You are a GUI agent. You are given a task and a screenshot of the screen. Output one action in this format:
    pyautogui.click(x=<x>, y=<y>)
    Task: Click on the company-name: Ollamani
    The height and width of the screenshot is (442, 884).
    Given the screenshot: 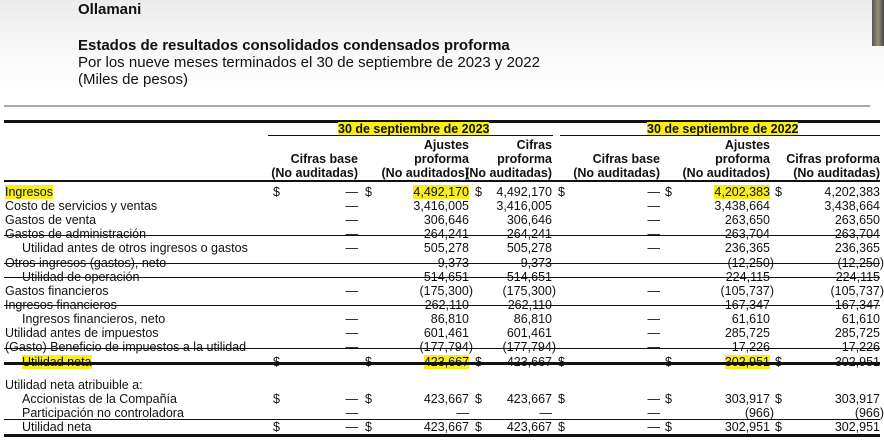 What is the action you would take?
    pyautogui.click(x=110, y=9)
    